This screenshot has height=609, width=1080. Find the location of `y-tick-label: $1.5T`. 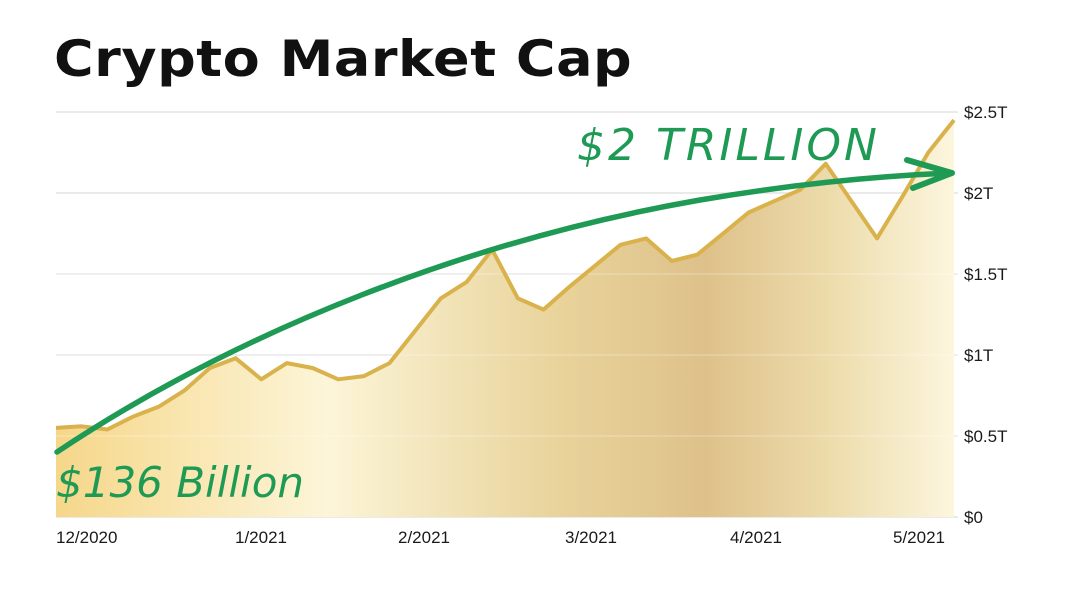

y-tick-label: $1.5T is located at coordinates (985, 274).